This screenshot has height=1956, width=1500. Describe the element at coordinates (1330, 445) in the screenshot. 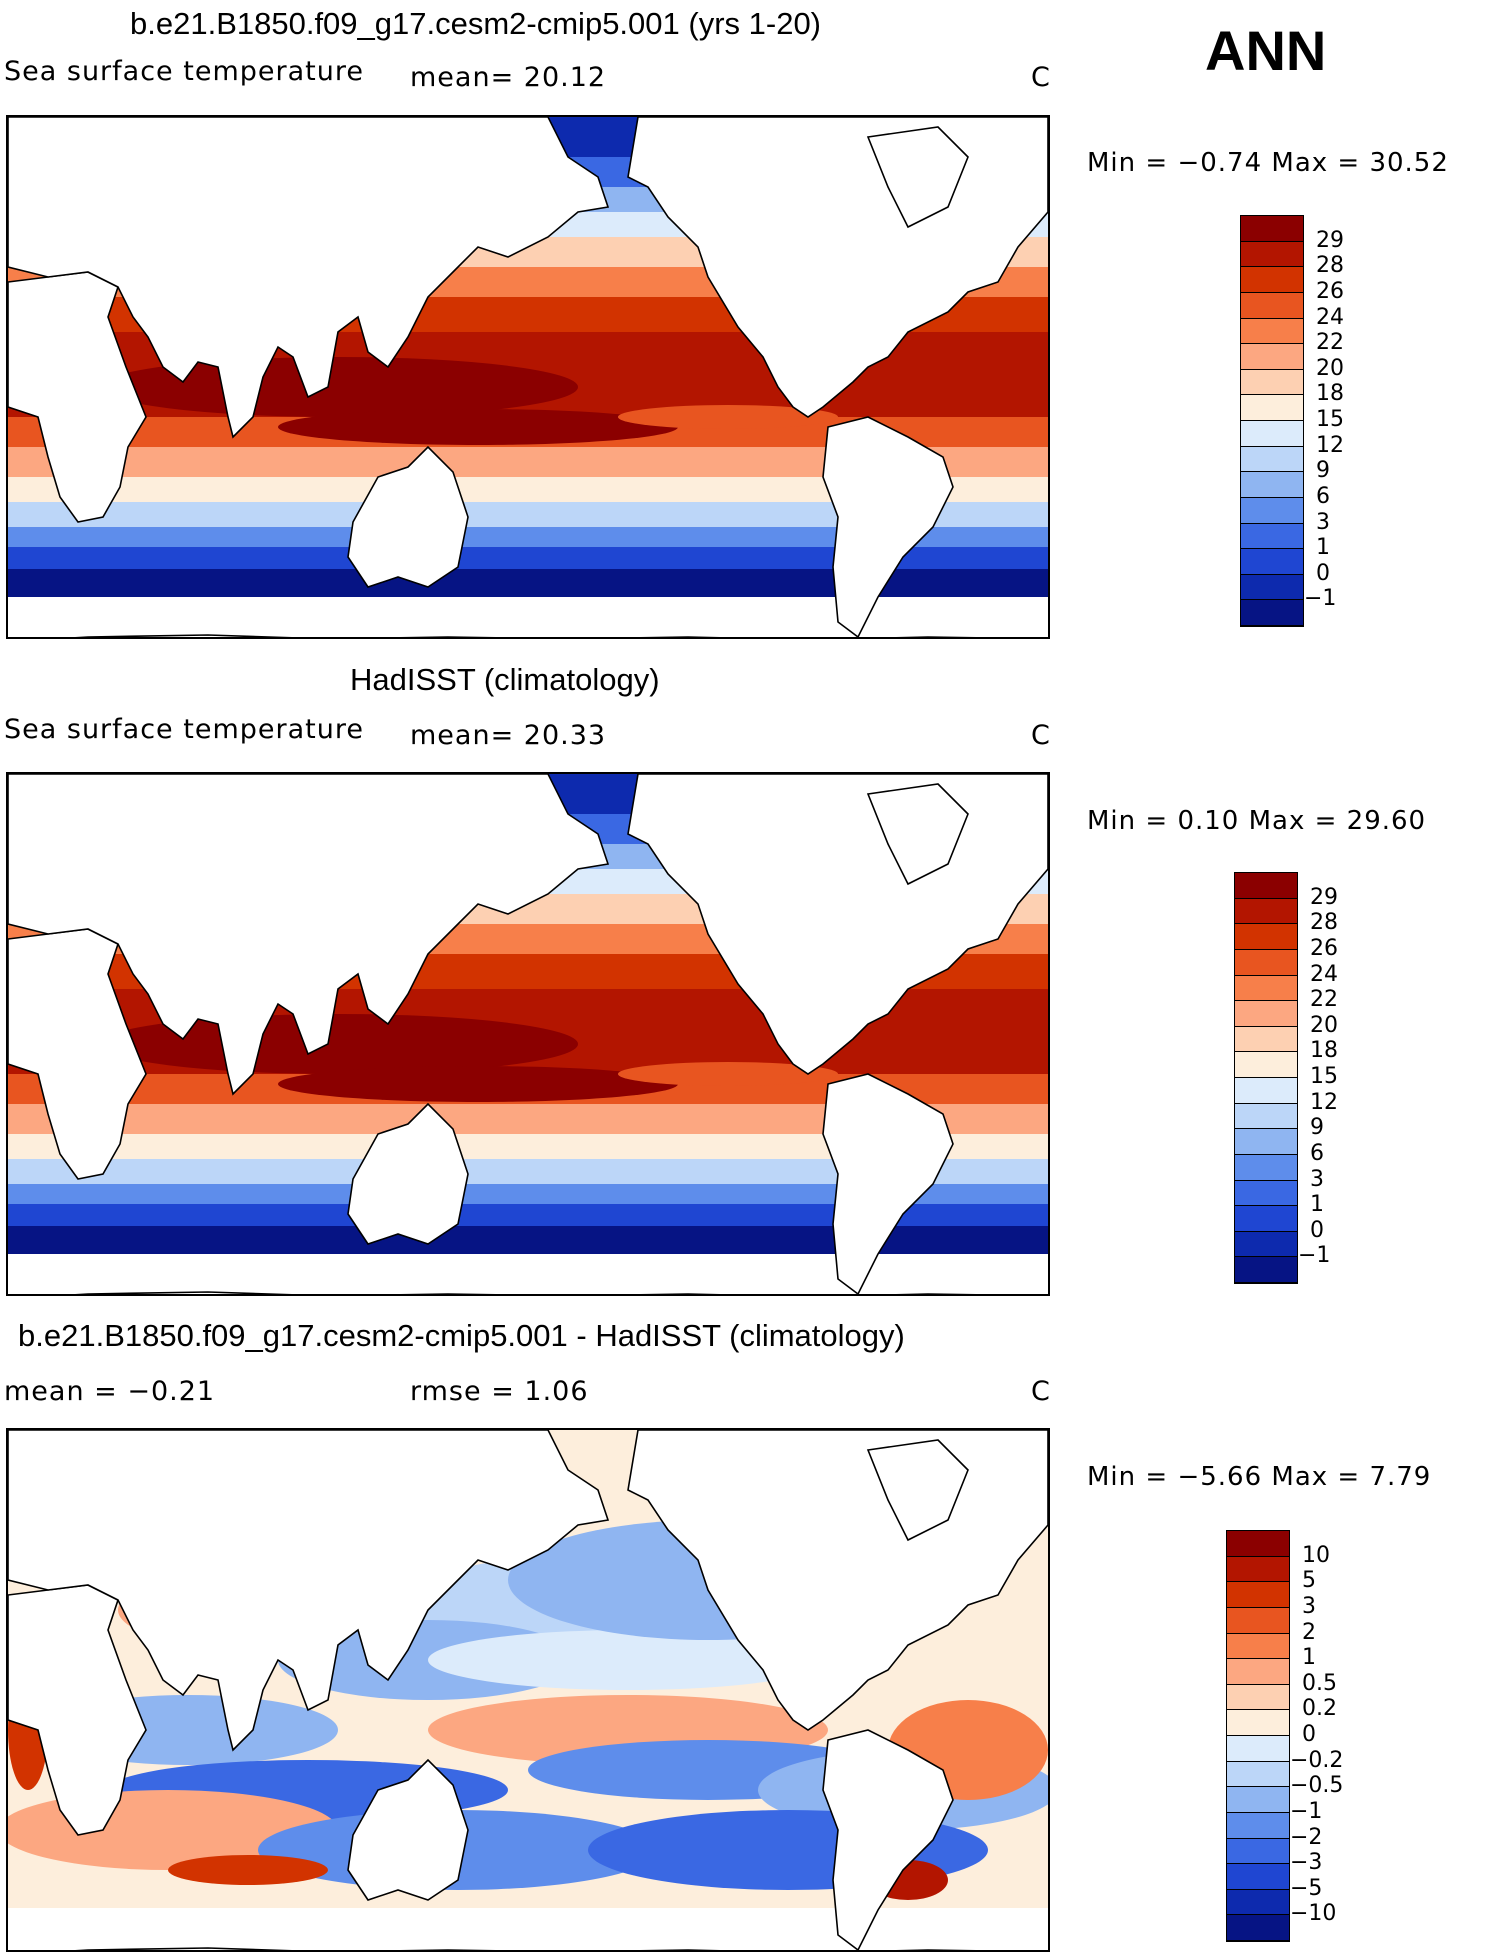

I see `colorbar-label: 12` at that location.